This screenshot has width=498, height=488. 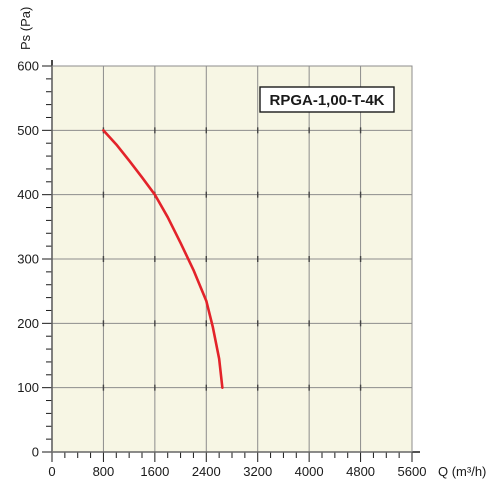 I want to click on y-tick-label: 400, so click(x=28, y=194).